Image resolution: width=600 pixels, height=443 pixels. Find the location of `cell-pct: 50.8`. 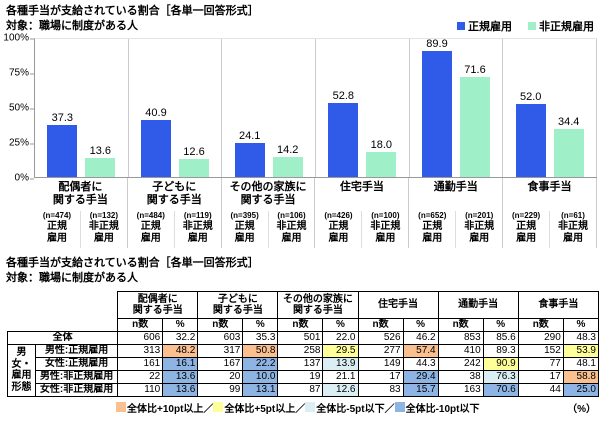

cell-pct: 50.8 is located at coordinates (260, 350).